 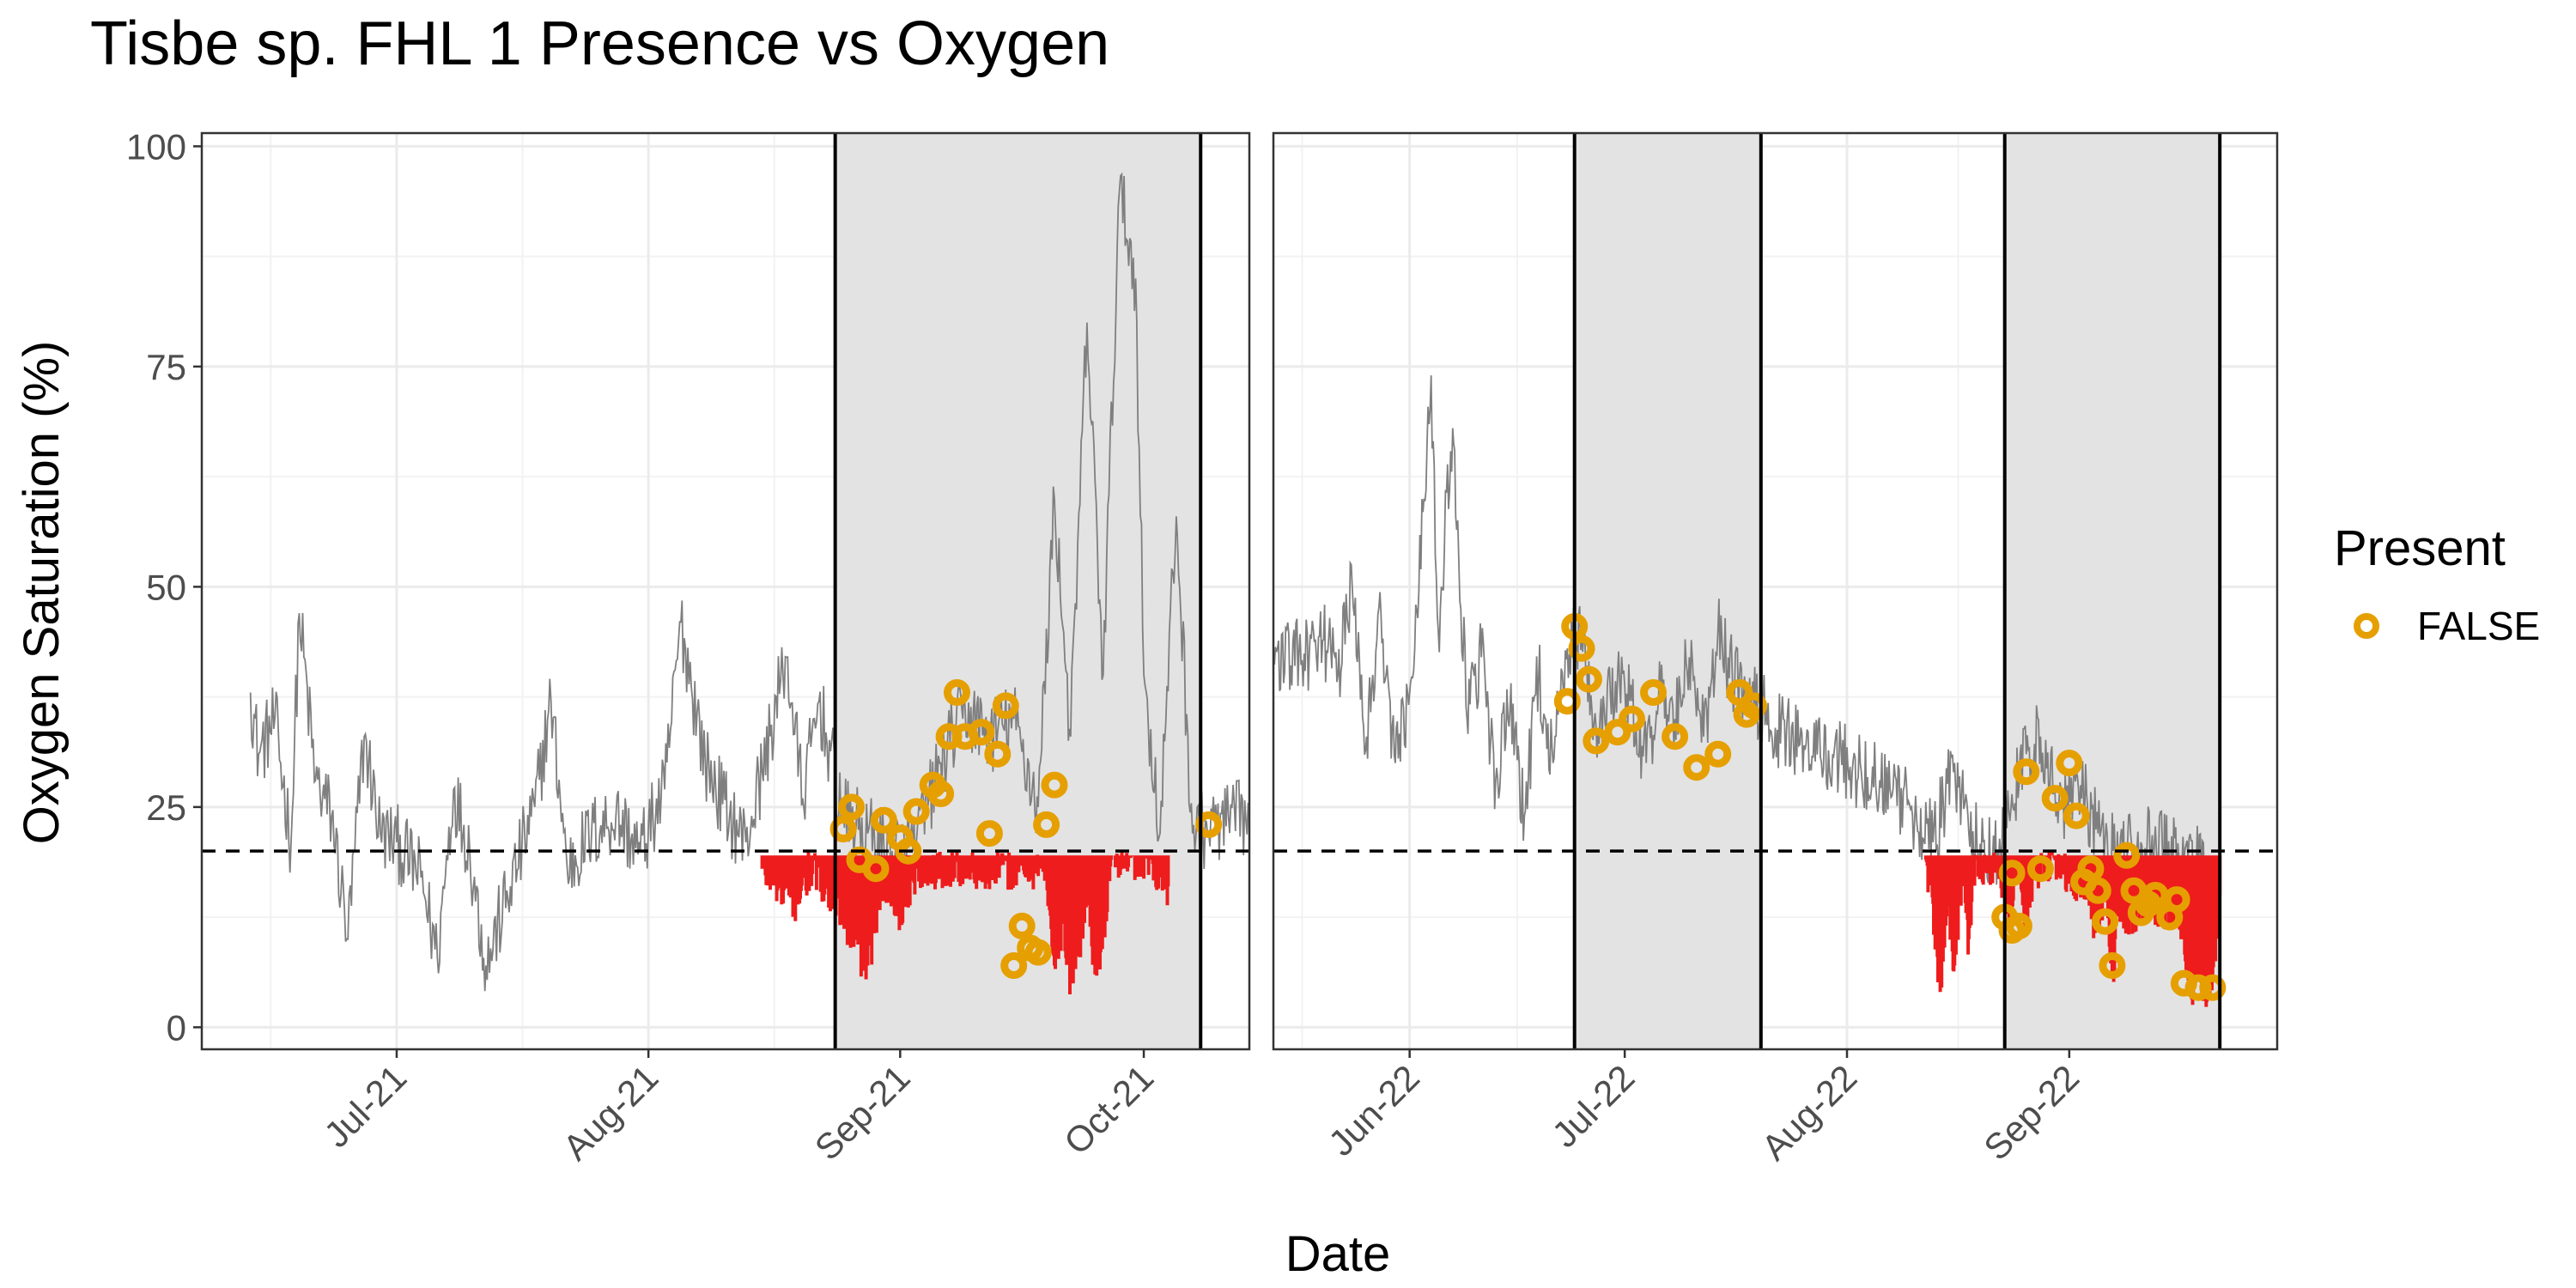 I want to click on y-axis-title: Oxygen Saturation (%), so click(x=42, y=593).